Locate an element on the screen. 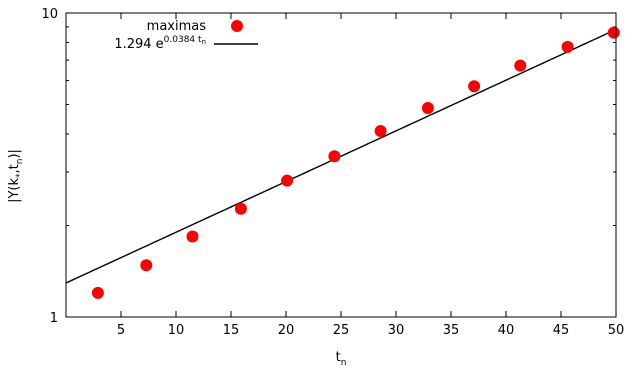  xtick-label: 30 is located at coordinates (396, 330).